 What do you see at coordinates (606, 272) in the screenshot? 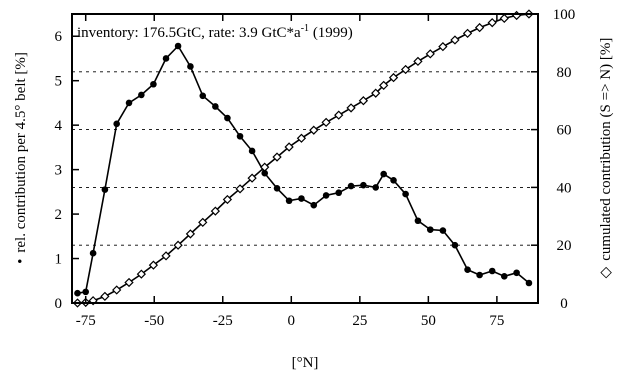
I see `right-axis-marker: ◇` at bounding box center [606, 272].